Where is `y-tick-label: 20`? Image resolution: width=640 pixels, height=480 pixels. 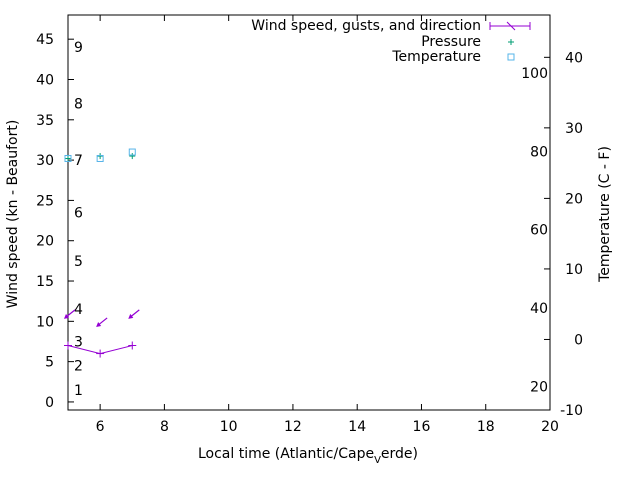 y-tick-label: 20 is located at coordinates (45, 242).